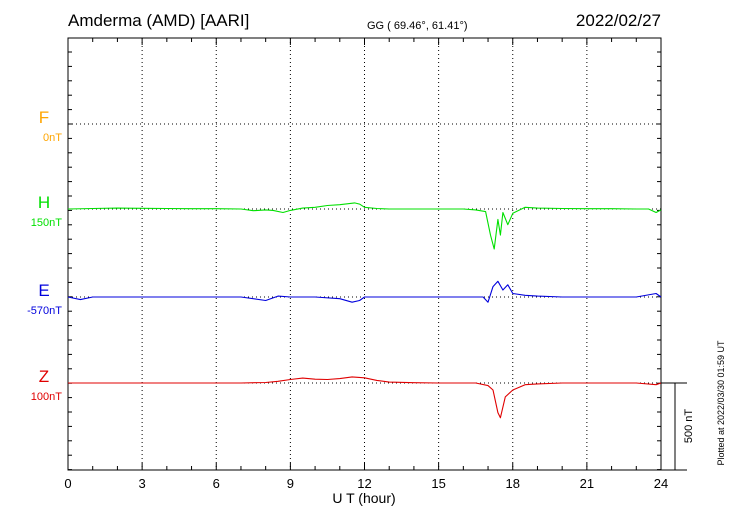 The image size is (730, 520). I want to click on series-name-e: E, so click(43, 290).